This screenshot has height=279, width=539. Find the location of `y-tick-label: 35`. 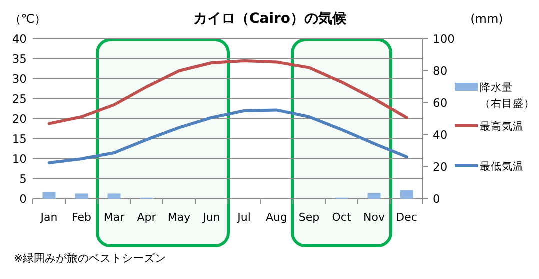

y-tick-label: 35 is located at coordinates (19, 59).